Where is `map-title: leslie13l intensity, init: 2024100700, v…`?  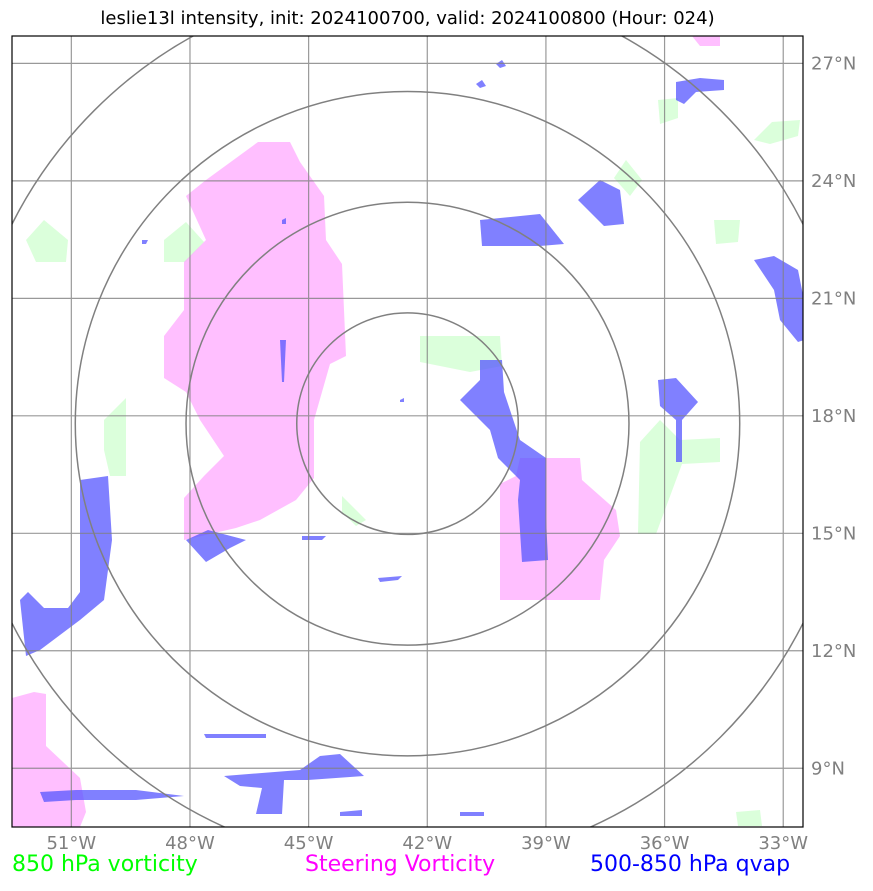
map-title: leslie13l intensity, init: 2024100700, v… is located at coordinates (407, 18).